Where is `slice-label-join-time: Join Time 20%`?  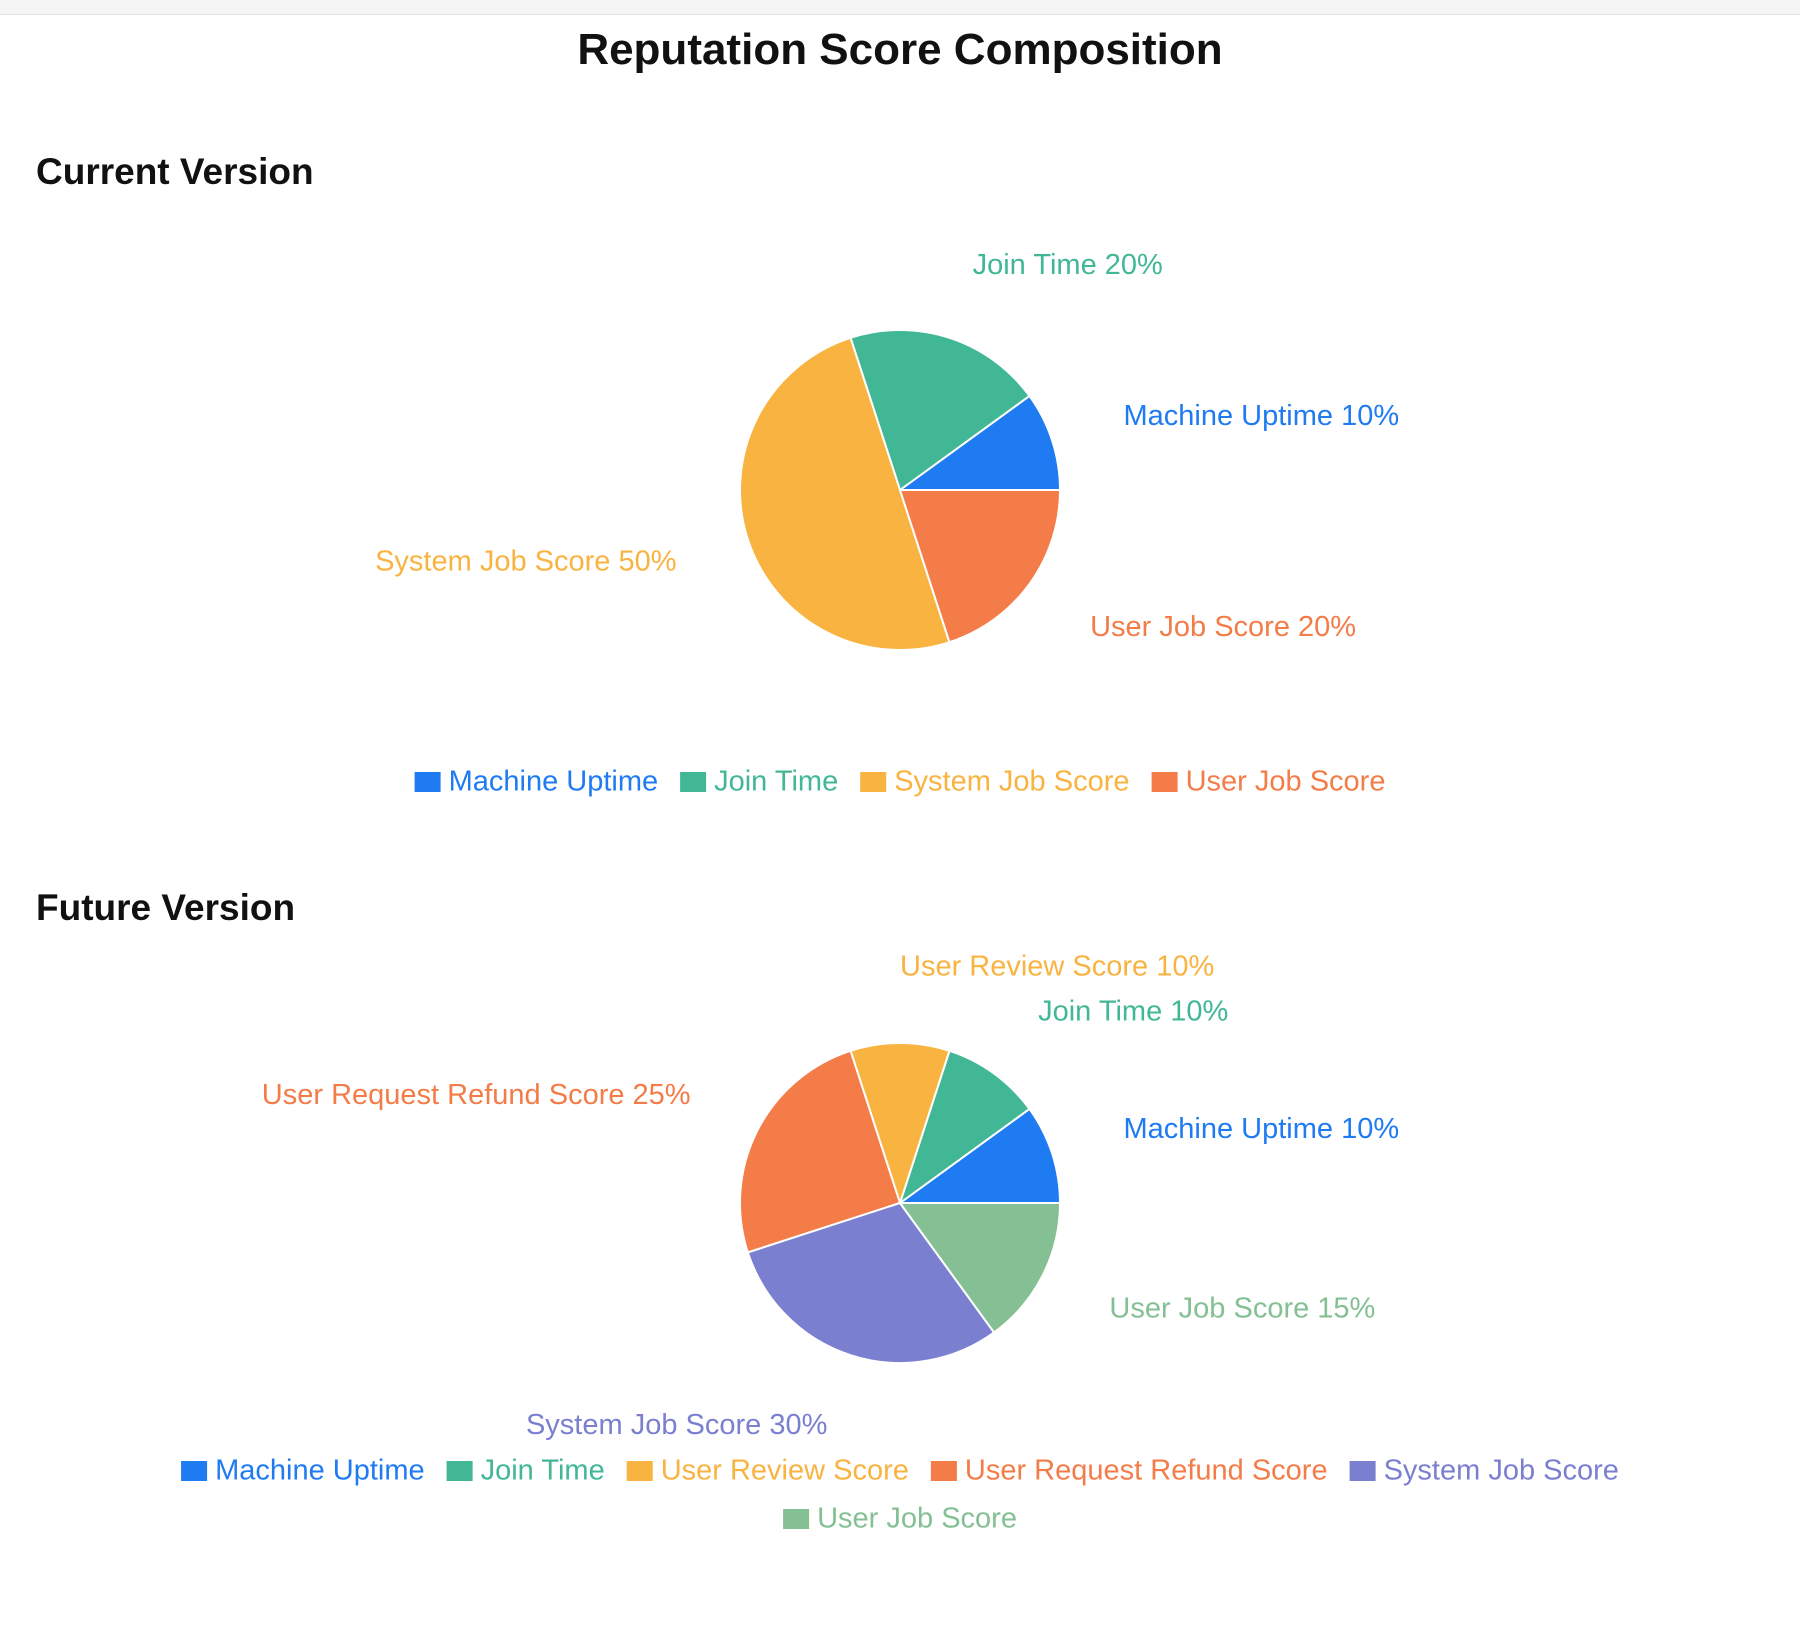 slice-label-join-time: Join Time 20% is located at coordinates (1068, 265).